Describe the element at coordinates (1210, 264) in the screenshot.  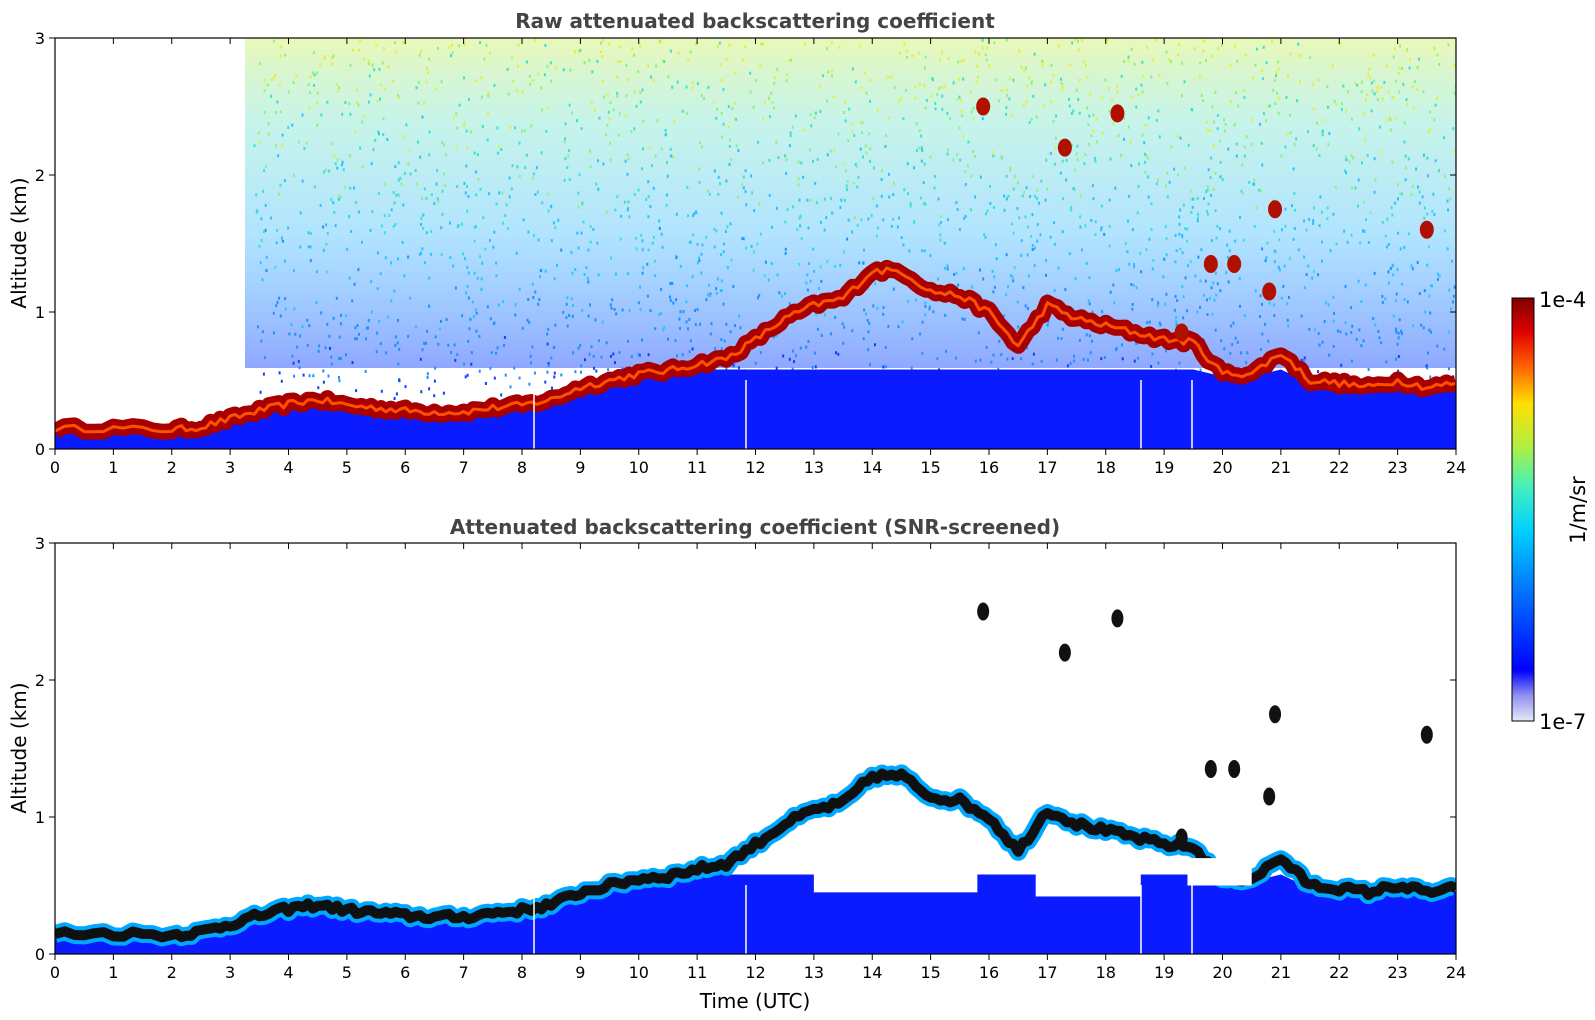
I see `cloud-patch` at that location.